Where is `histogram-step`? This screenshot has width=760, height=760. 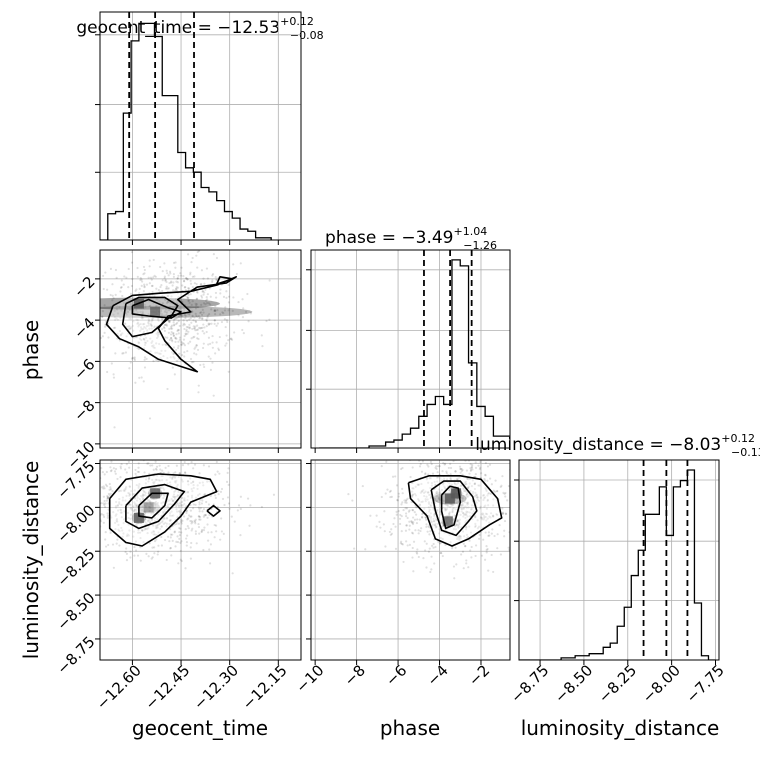 histogram-step is located at coordinates (617, 564).